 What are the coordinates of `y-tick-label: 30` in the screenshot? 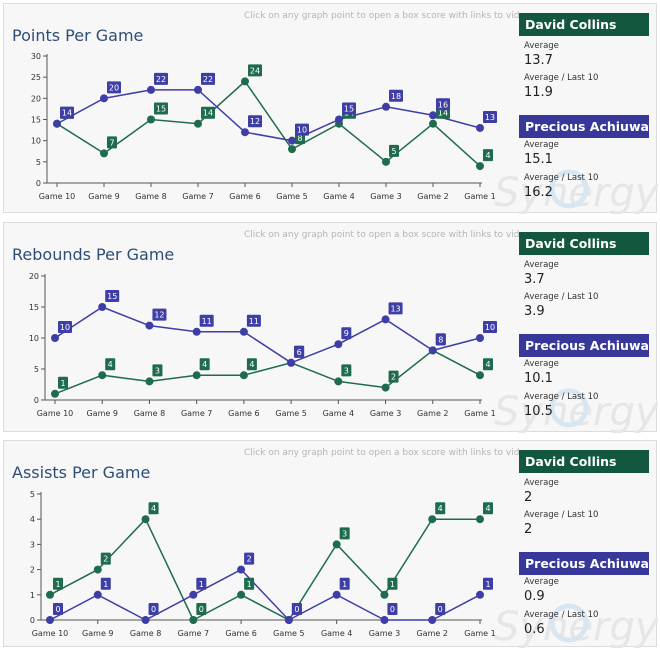 It's located at (36, 56).